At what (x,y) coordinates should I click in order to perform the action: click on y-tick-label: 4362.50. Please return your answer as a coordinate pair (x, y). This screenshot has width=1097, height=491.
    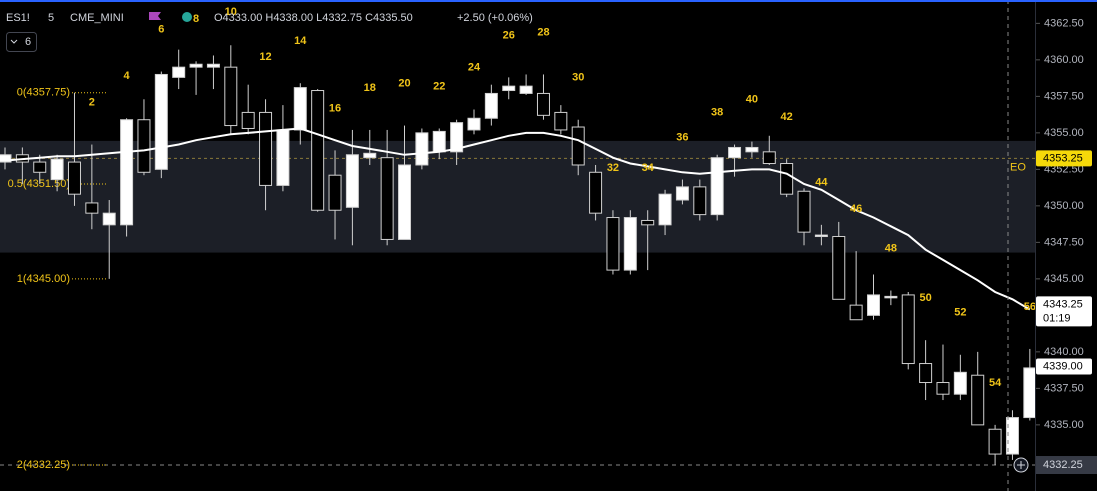
    Looking at the image, I should click on (1064, 23).